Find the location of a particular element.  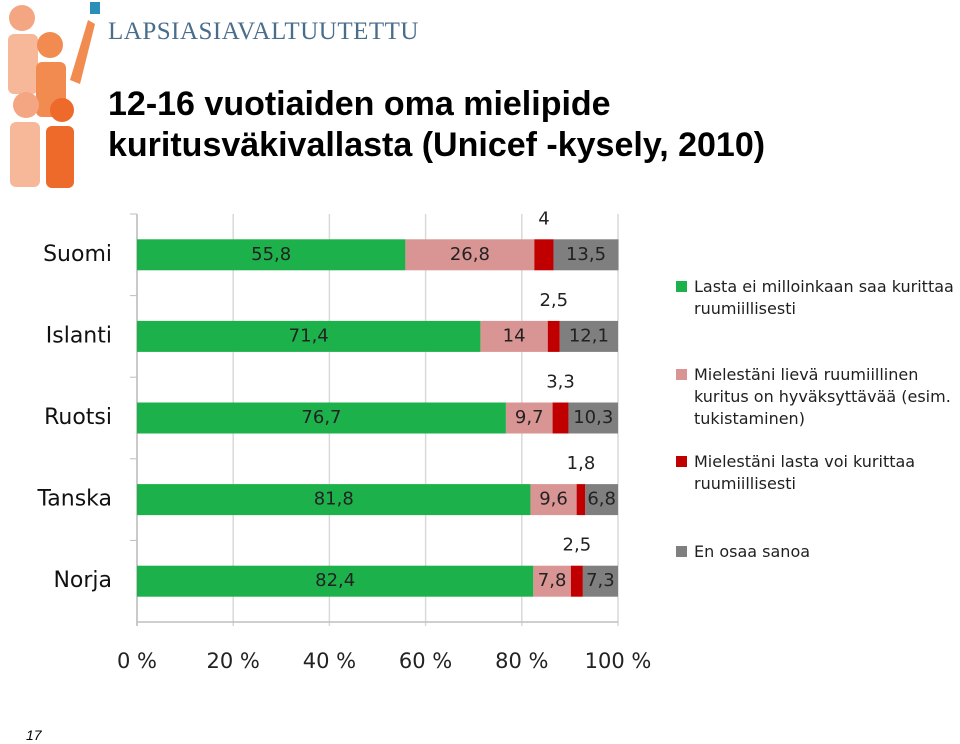

value-label: 9,7 is located at coordinates (529, 417).